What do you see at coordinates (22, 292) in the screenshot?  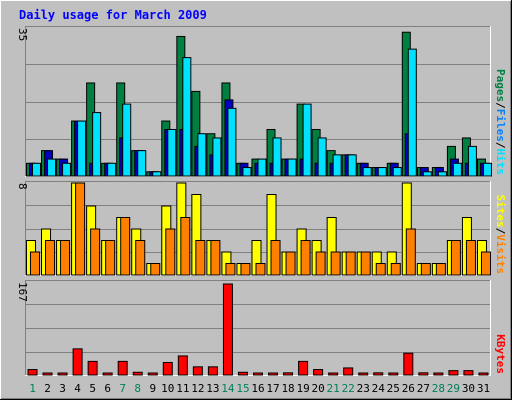 I see `kbytes-panel-ymax-label: 167` at bounding box center [22, 292].